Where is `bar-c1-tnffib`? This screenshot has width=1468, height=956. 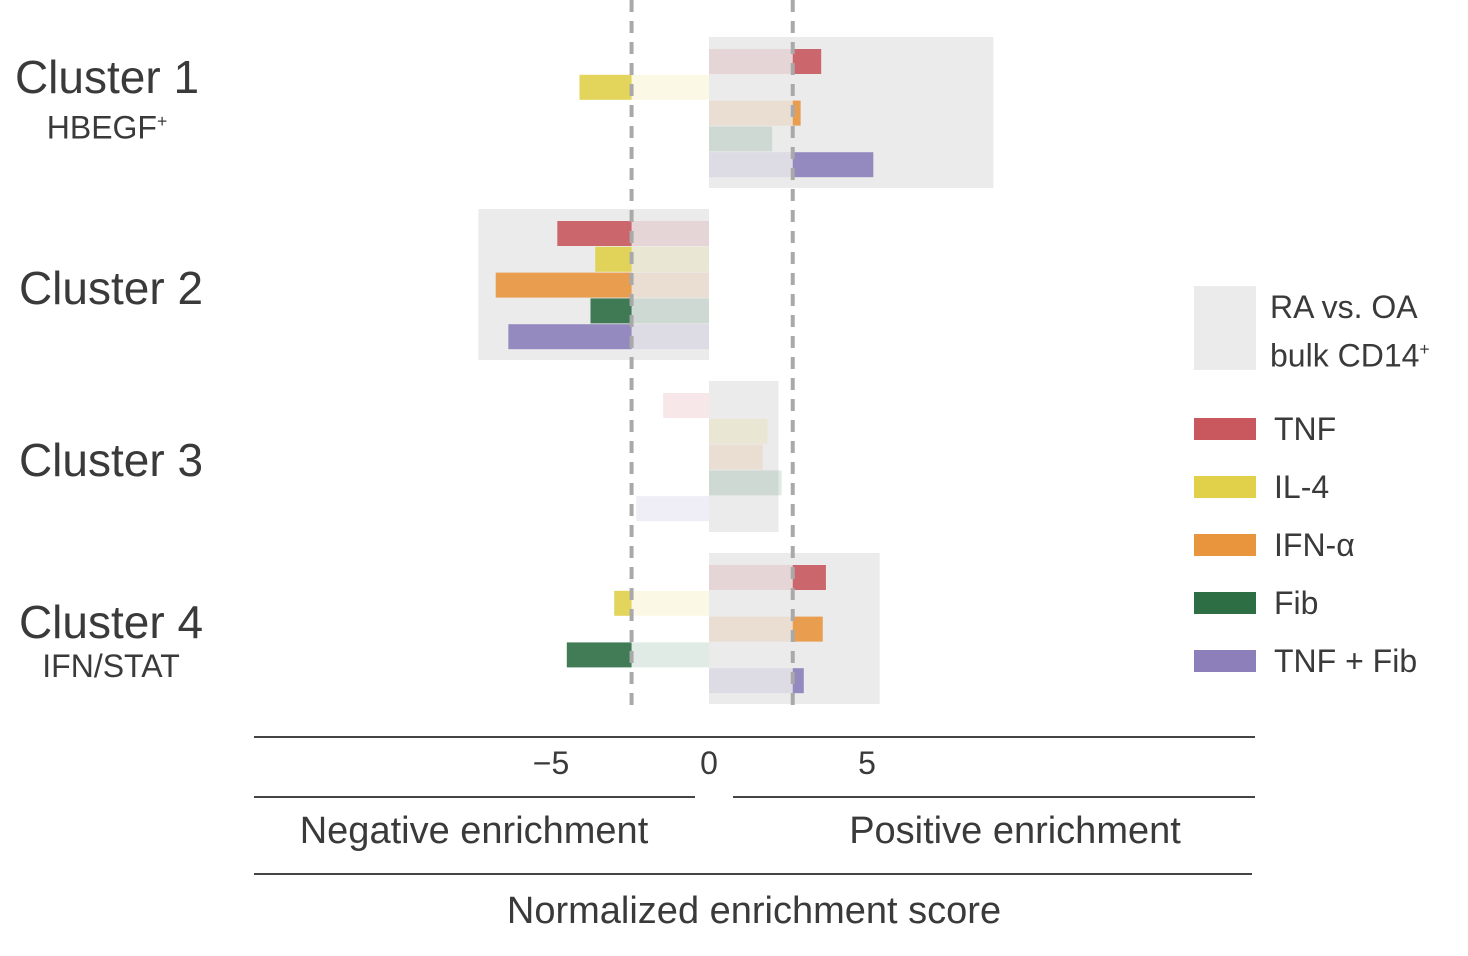 bar-c1-tnffib is located at coordinates (833, 165).